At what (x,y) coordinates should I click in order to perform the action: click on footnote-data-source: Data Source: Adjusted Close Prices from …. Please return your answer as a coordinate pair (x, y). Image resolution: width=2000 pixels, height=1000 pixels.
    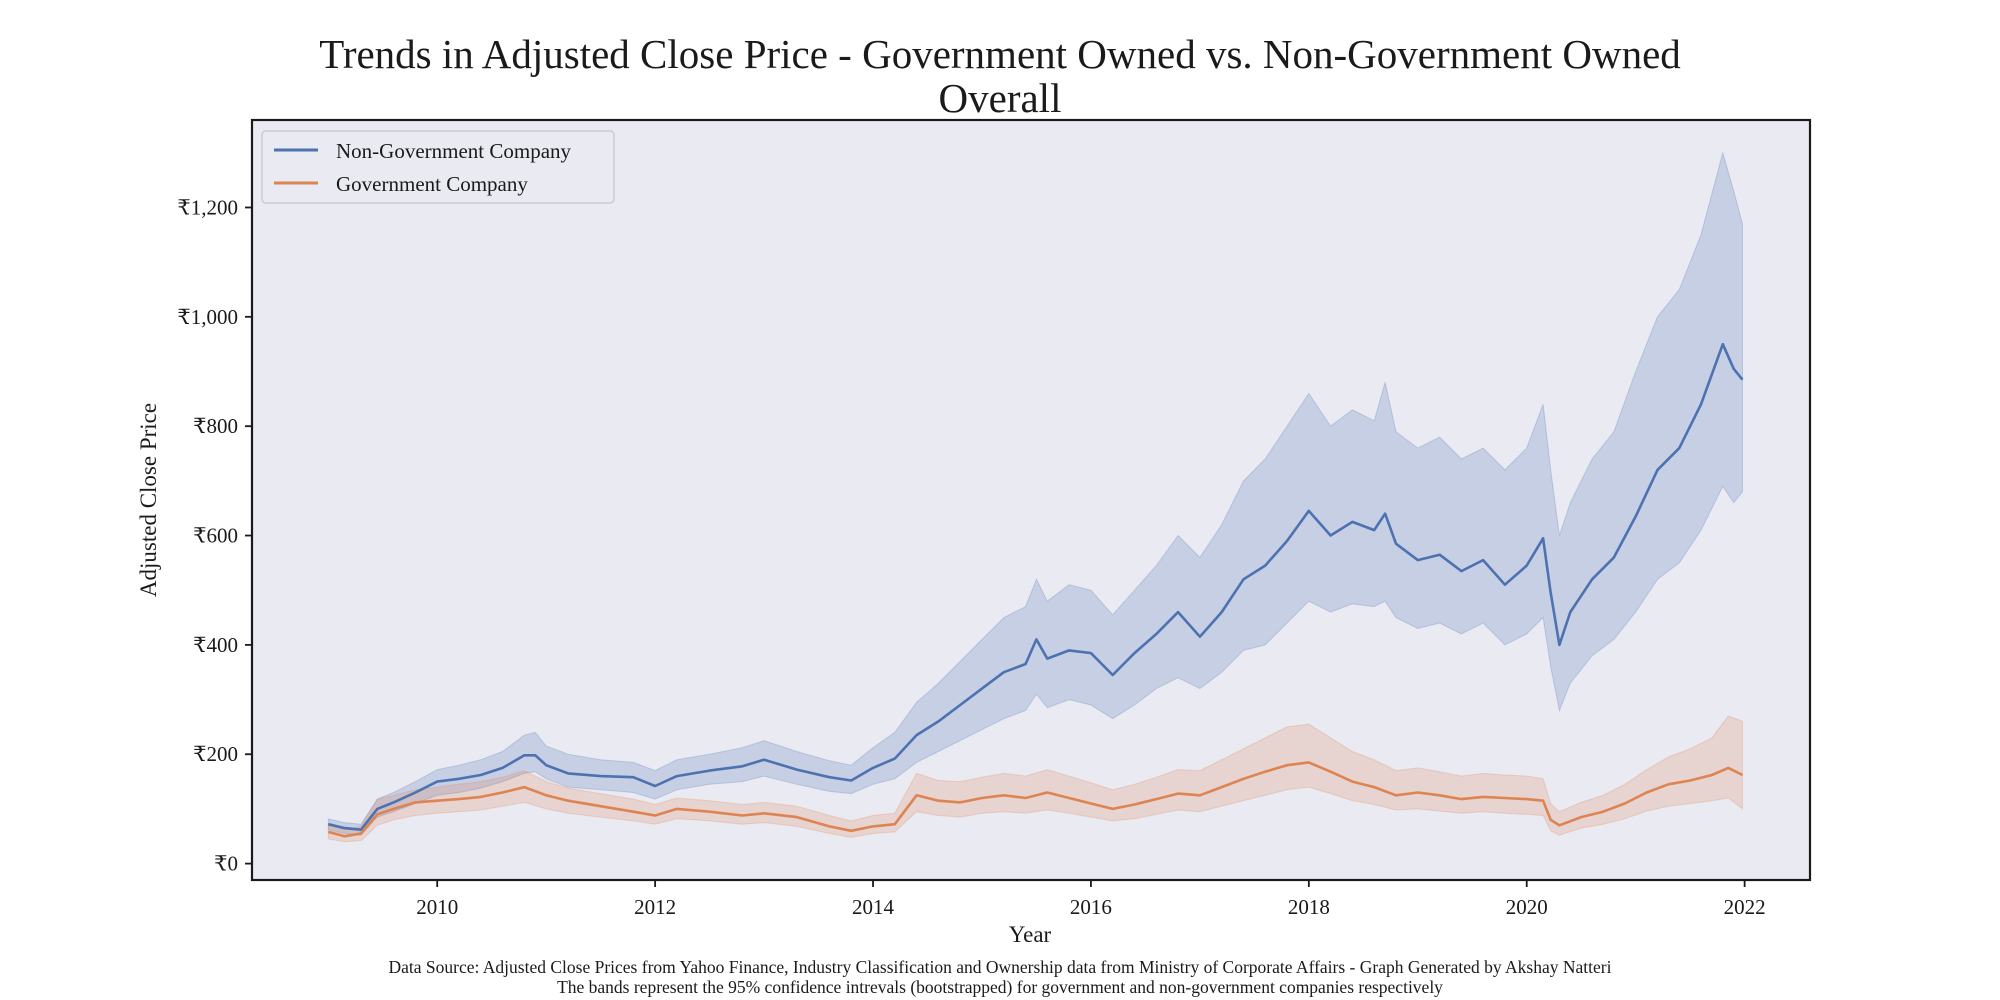
    Looking at the image, I should click on (1000, 967).